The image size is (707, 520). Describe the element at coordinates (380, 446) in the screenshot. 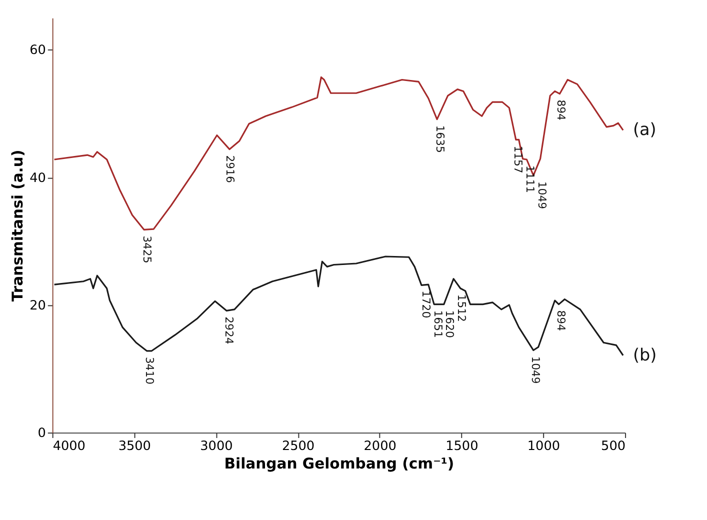

I see `x-tick-label: 2000` at that location.